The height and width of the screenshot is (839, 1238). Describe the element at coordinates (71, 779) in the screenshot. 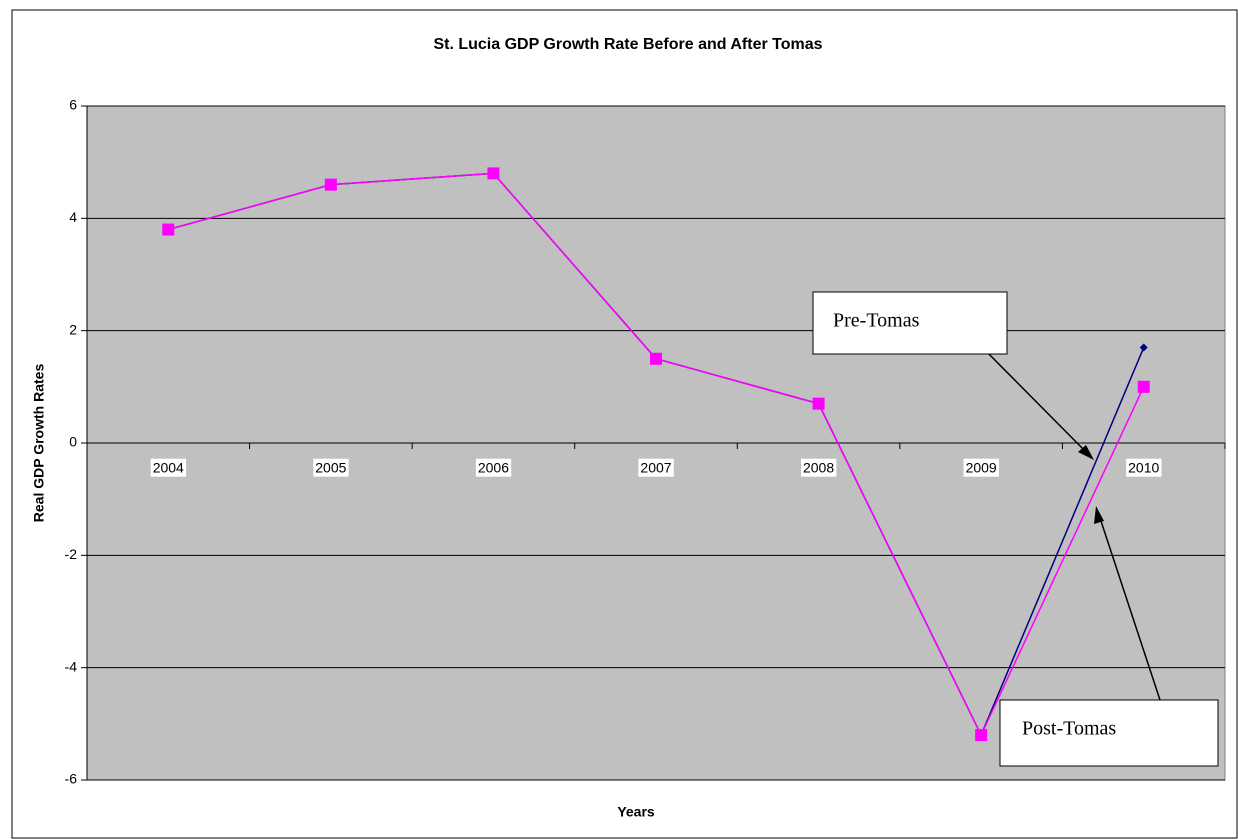

I see `y-tick-label: -6` at that location.